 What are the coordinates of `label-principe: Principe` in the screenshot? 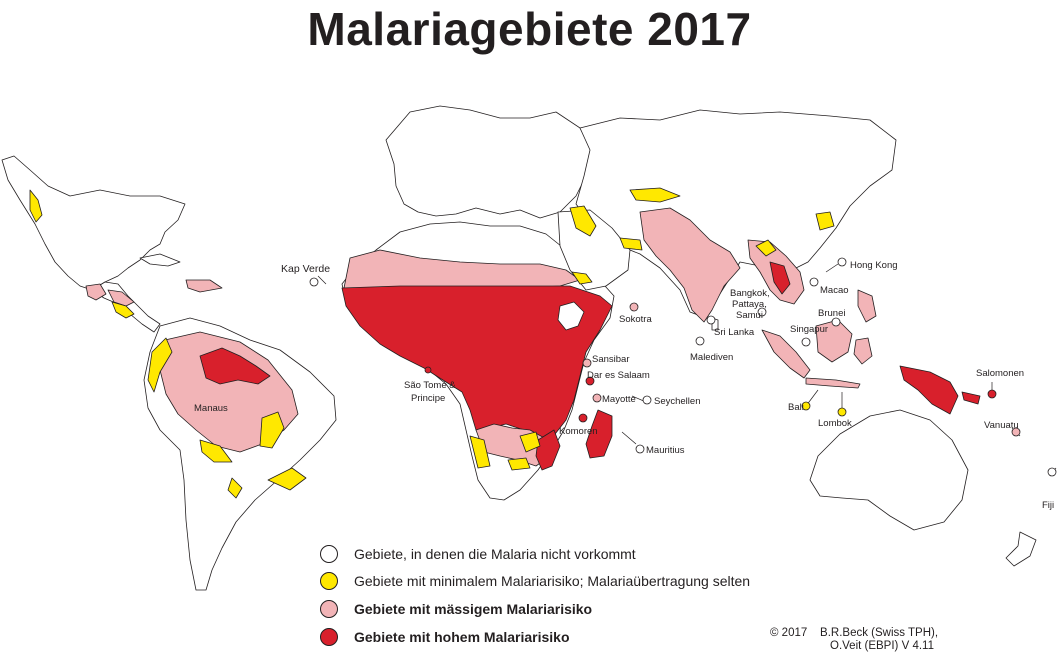 It's located at (428, 398).